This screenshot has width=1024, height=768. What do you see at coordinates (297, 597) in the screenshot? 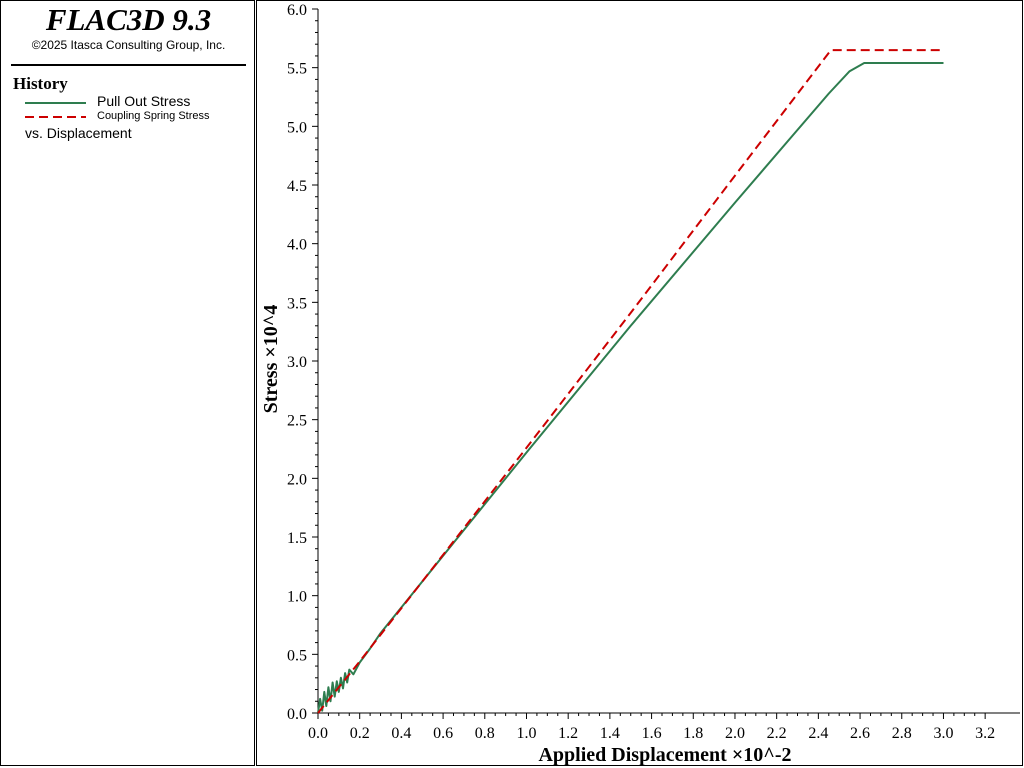
I see `y-tick-label: 1.0` at bounding box center [297, 597].